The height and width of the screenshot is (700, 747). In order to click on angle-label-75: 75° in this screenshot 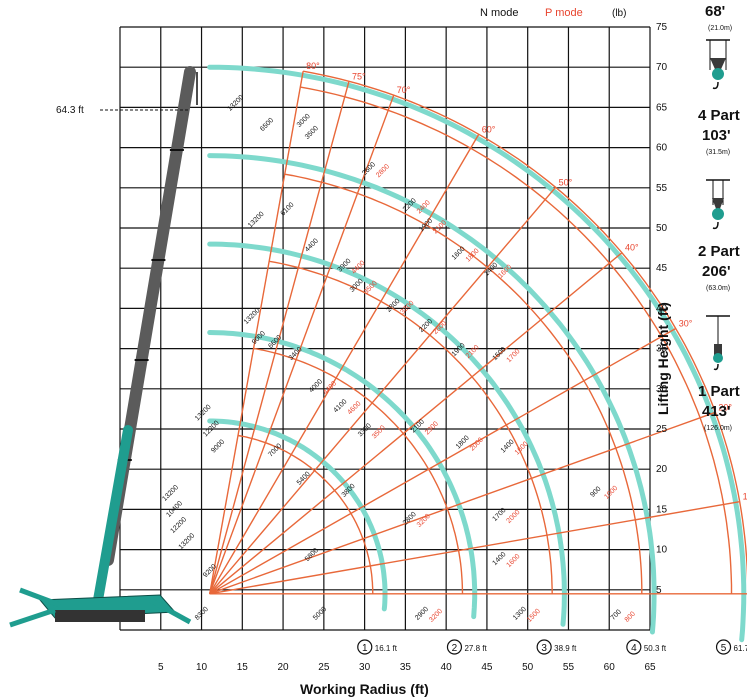, I will do `click(359, 76)`.